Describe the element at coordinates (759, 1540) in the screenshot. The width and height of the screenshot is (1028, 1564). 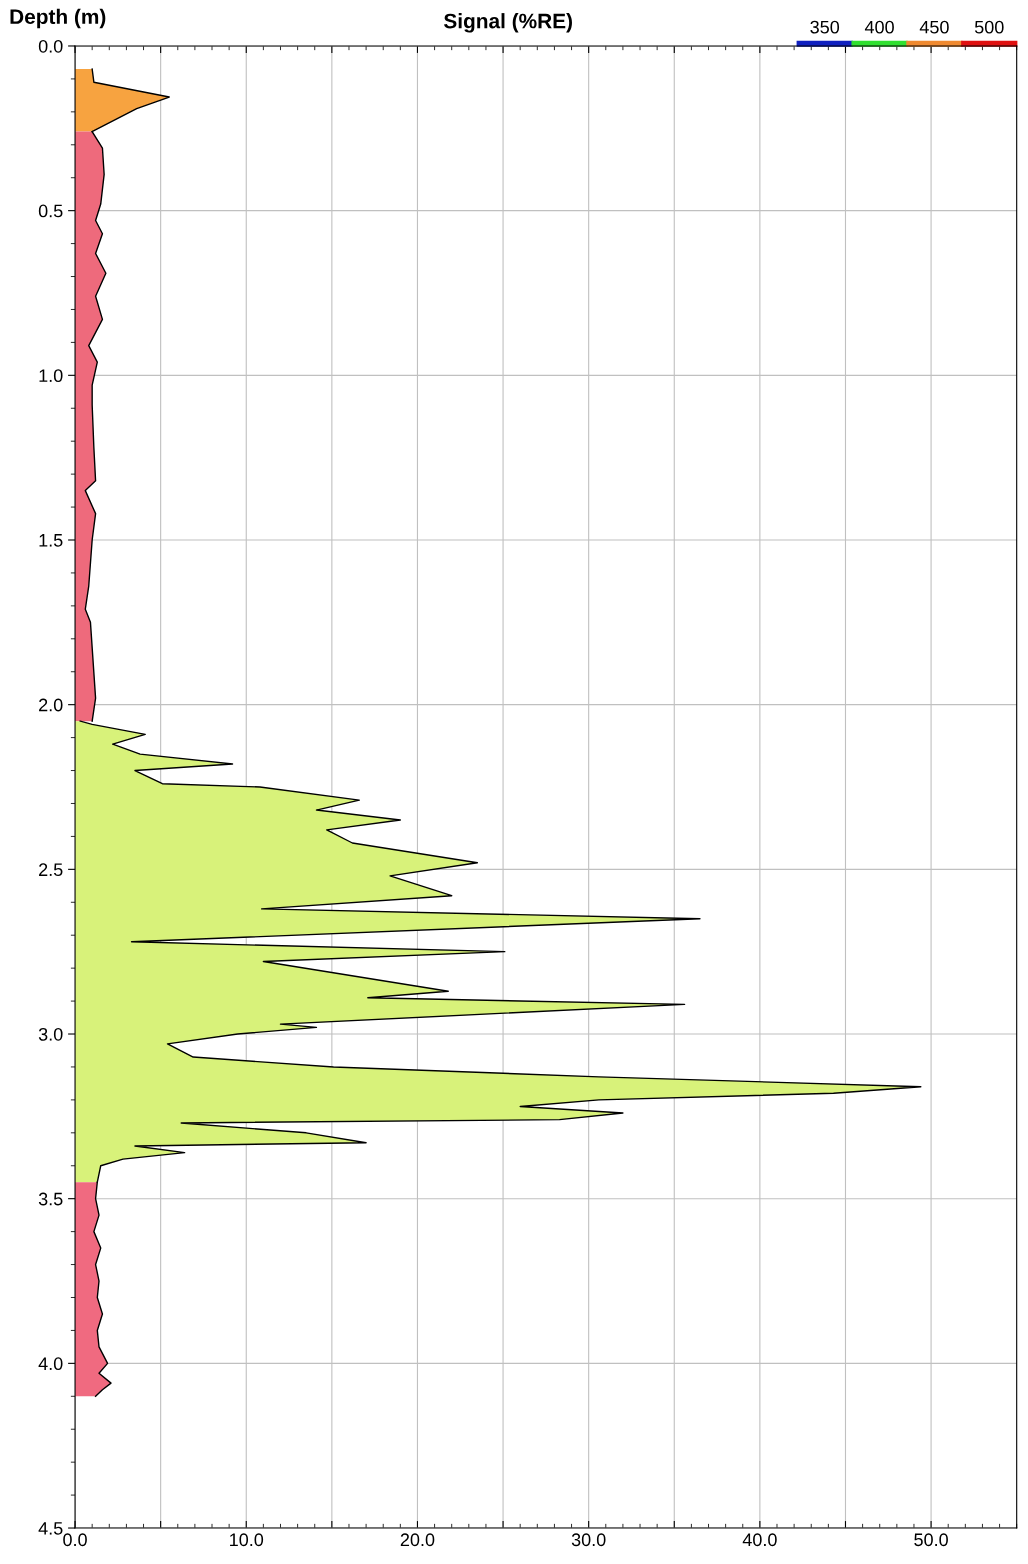
I see `x-tick-label: 40.0` at that location.